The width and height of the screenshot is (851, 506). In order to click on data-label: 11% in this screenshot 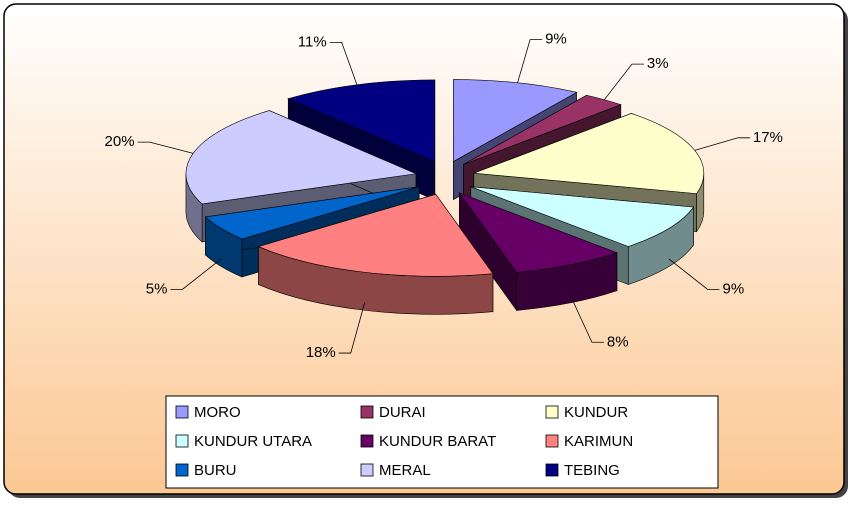, I will do `click(312, 41)`.